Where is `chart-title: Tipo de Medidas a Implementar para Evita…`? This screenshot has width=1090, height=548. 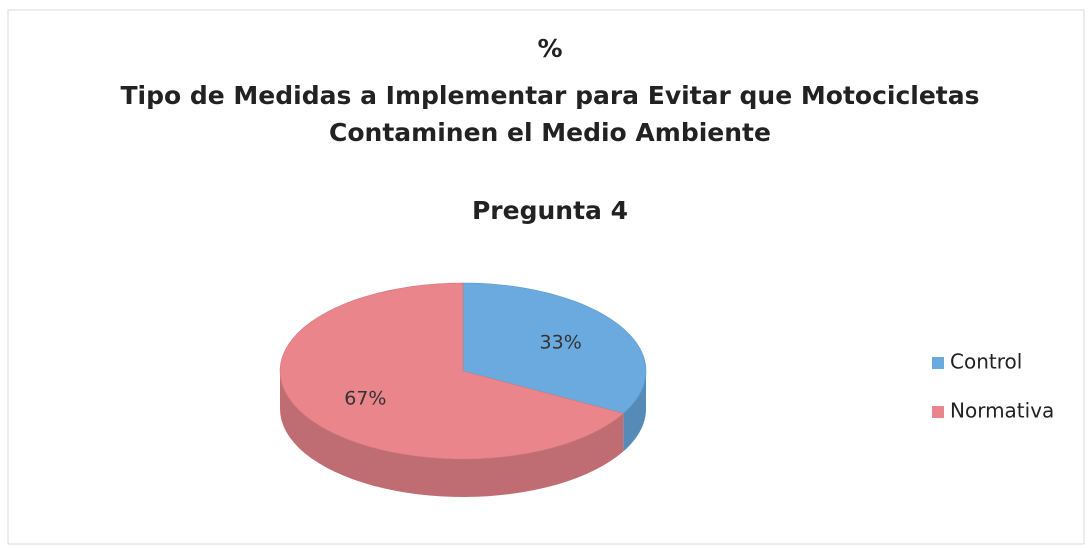
chart-title: Tipo de Medidas a Implementar para Evita… is located at coordinates (549, 95).